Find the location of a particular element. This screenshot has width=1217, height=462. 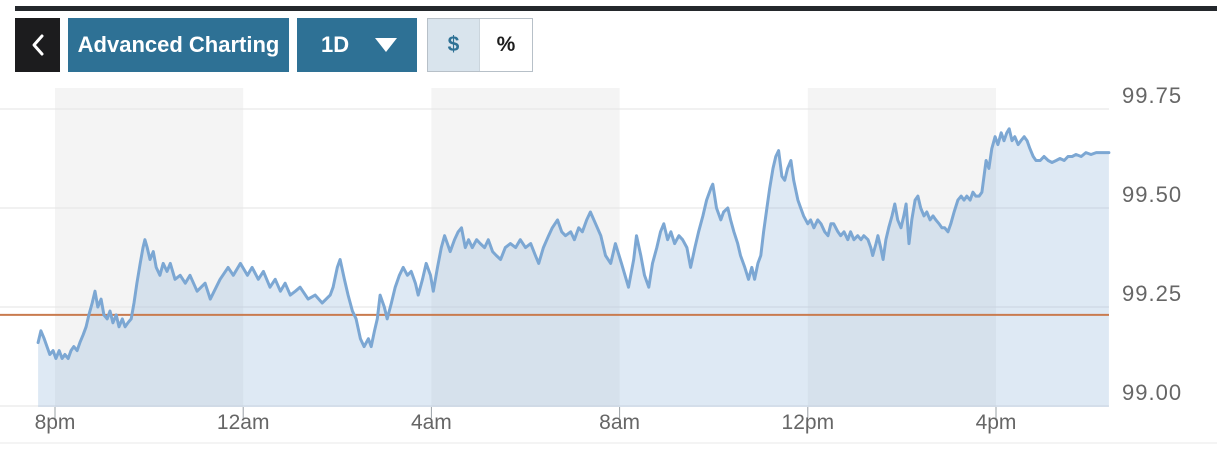

timeframe-dropdown: 1D is located at coordinates (357, 45).